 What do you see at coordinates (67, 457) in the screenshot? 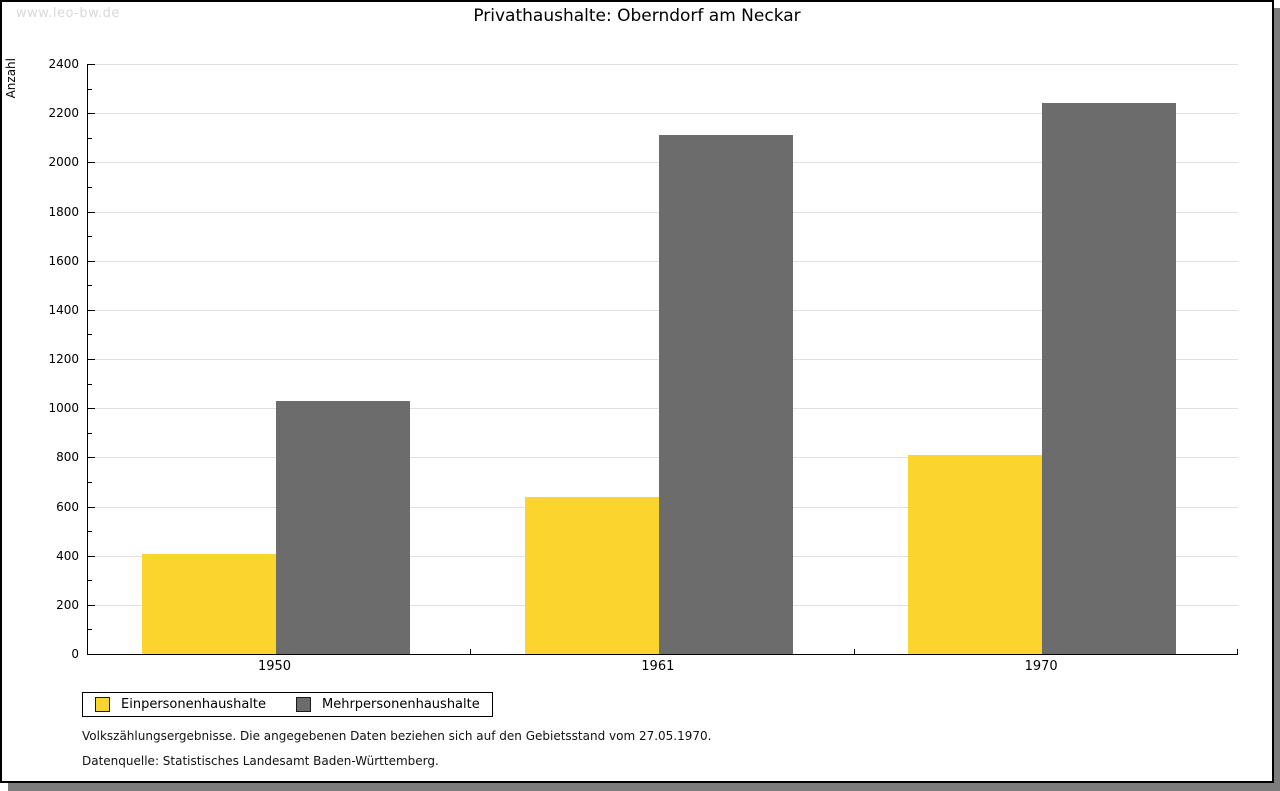
I see `y-axis-tick-label: 800` at bounding box center [67, 457].